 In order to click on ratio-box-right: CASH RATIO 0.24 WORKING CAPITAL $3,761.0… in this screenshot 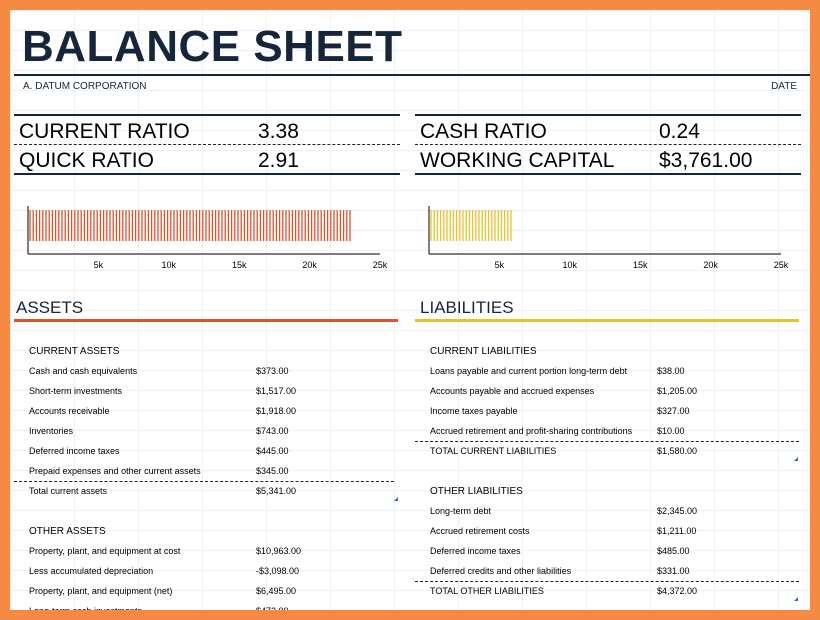, I will do `click(608, 144)`.